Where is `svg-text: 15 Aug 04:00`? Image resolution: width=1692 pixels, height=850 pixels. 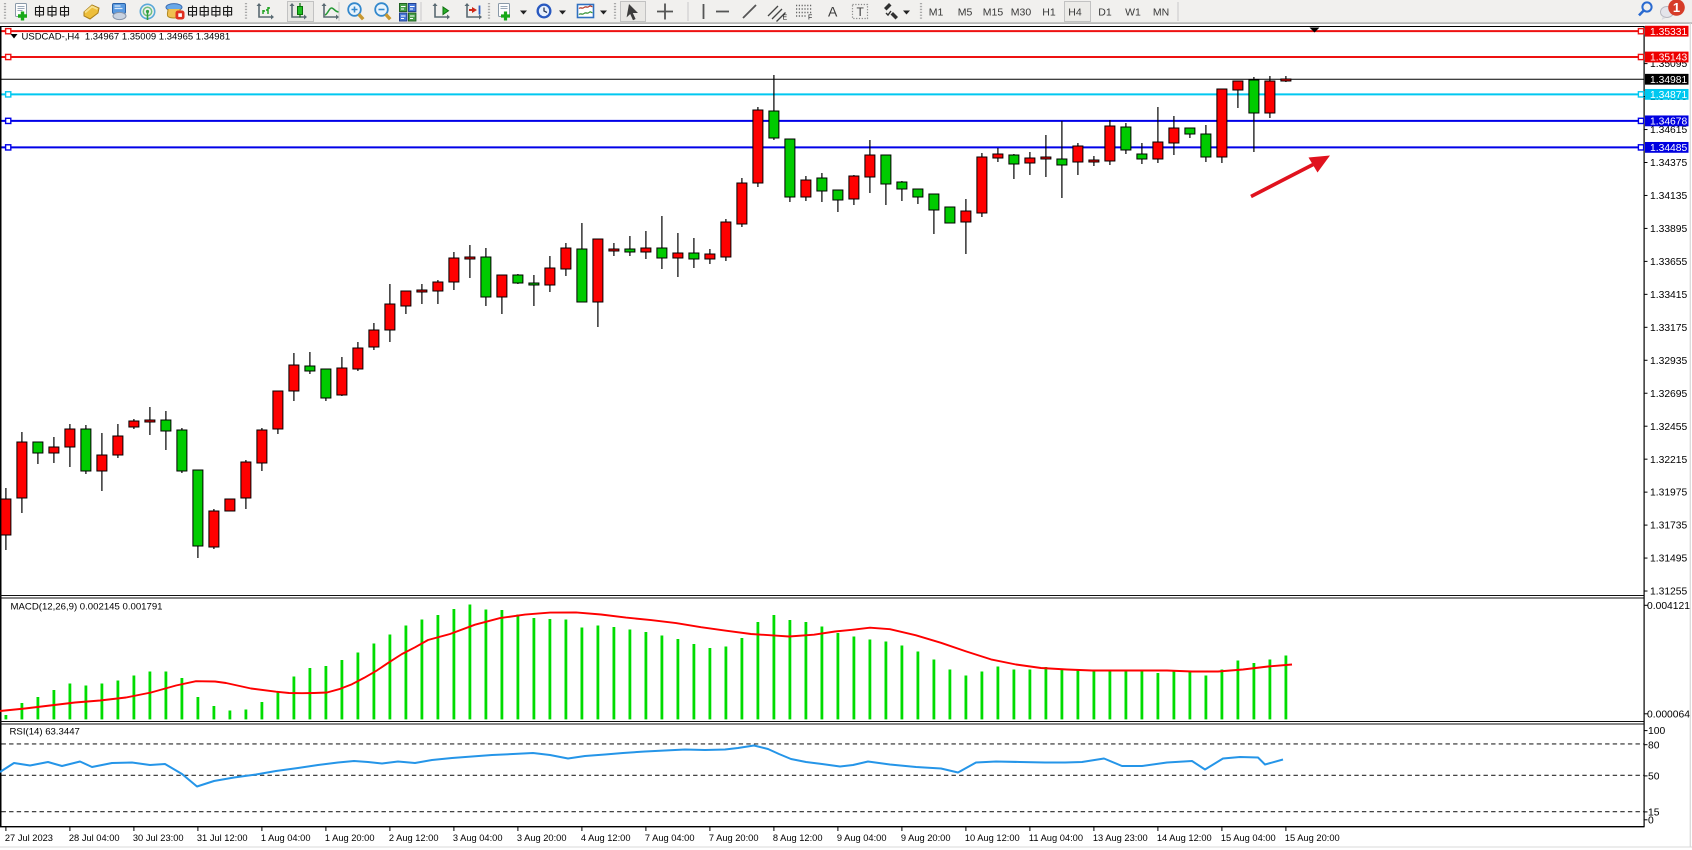 svg-text: 15 Aug 04:00 is located at coordinates (1248, 838).